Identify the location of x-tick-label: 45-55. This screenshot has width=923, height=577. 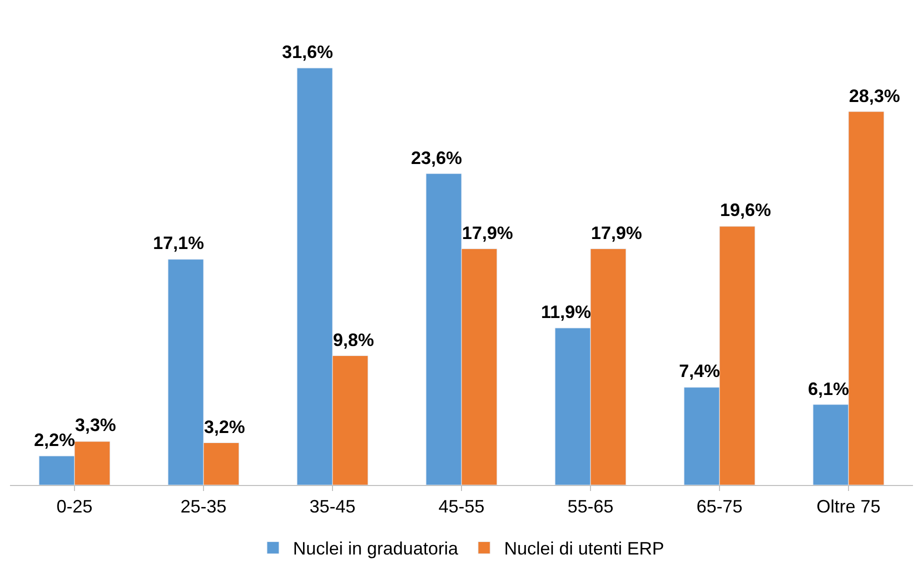
(461, 506).